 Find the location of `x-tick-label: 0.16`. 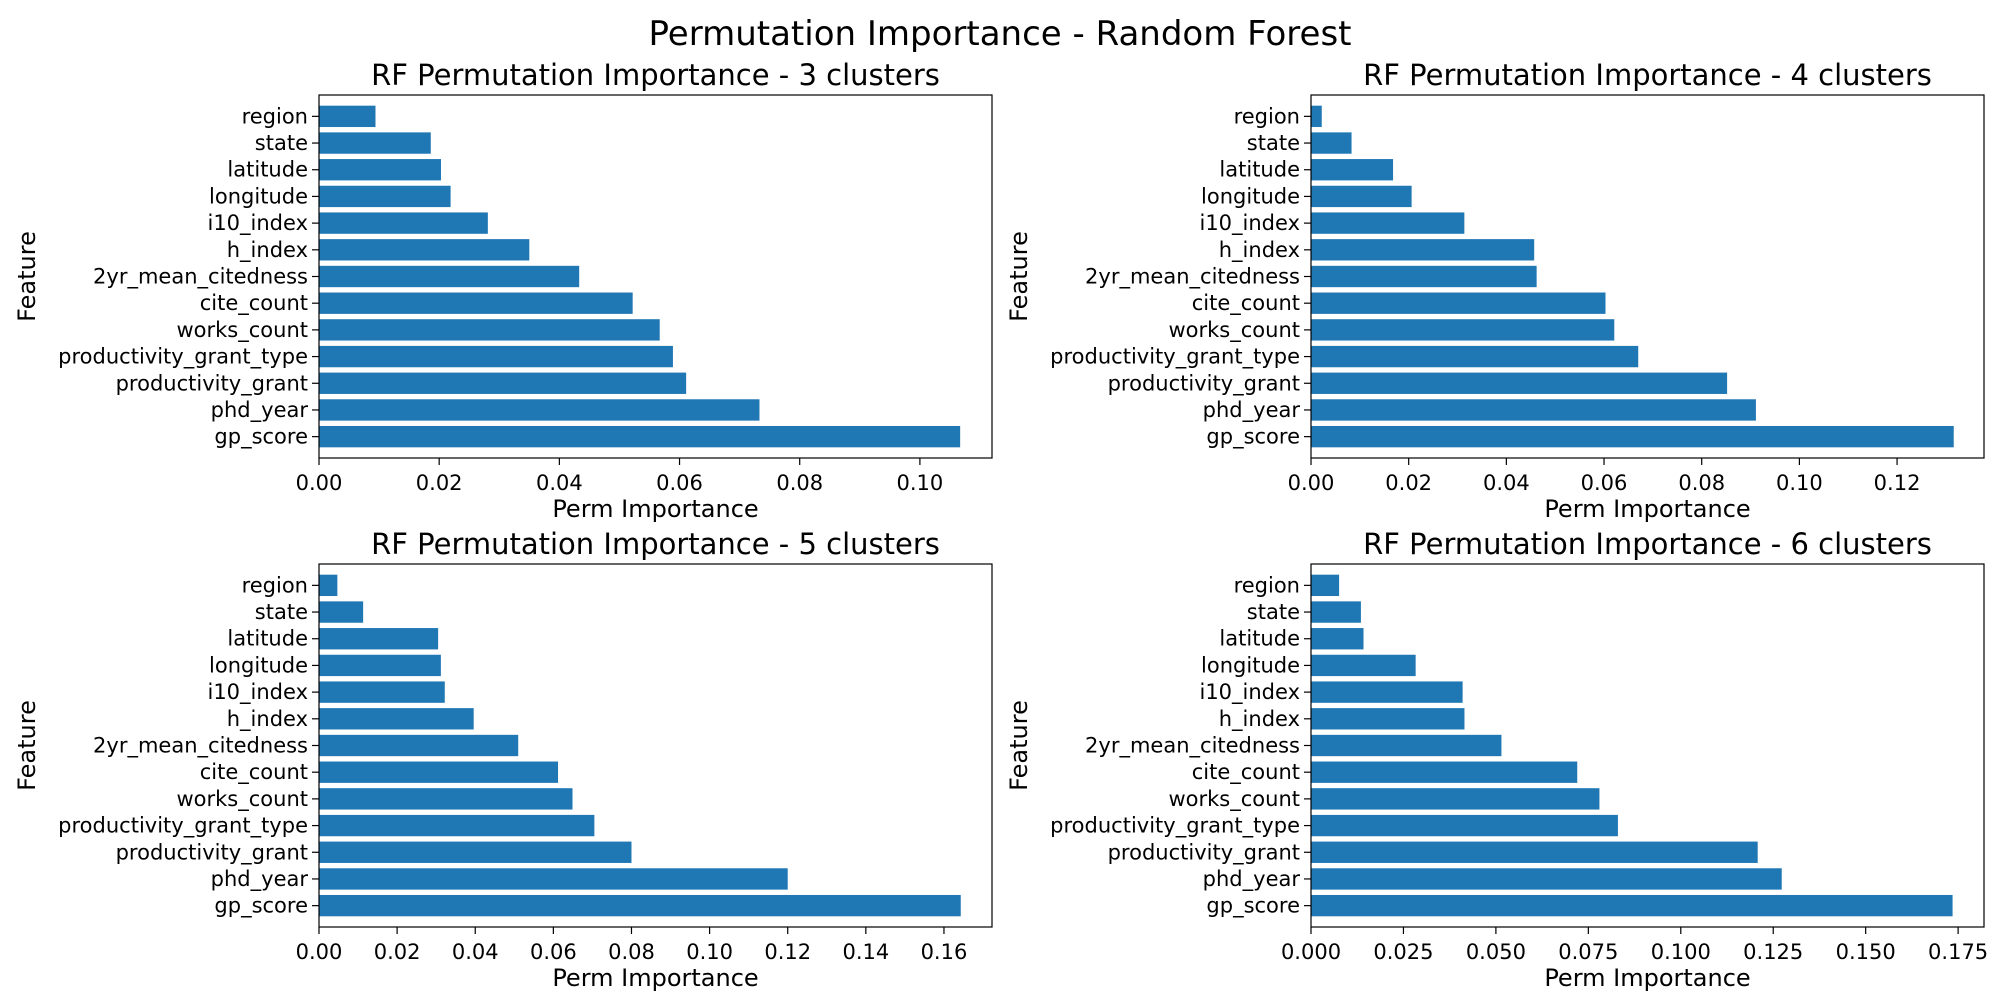

x-tick-label: 0.16 is located at coordinates (944, 952).